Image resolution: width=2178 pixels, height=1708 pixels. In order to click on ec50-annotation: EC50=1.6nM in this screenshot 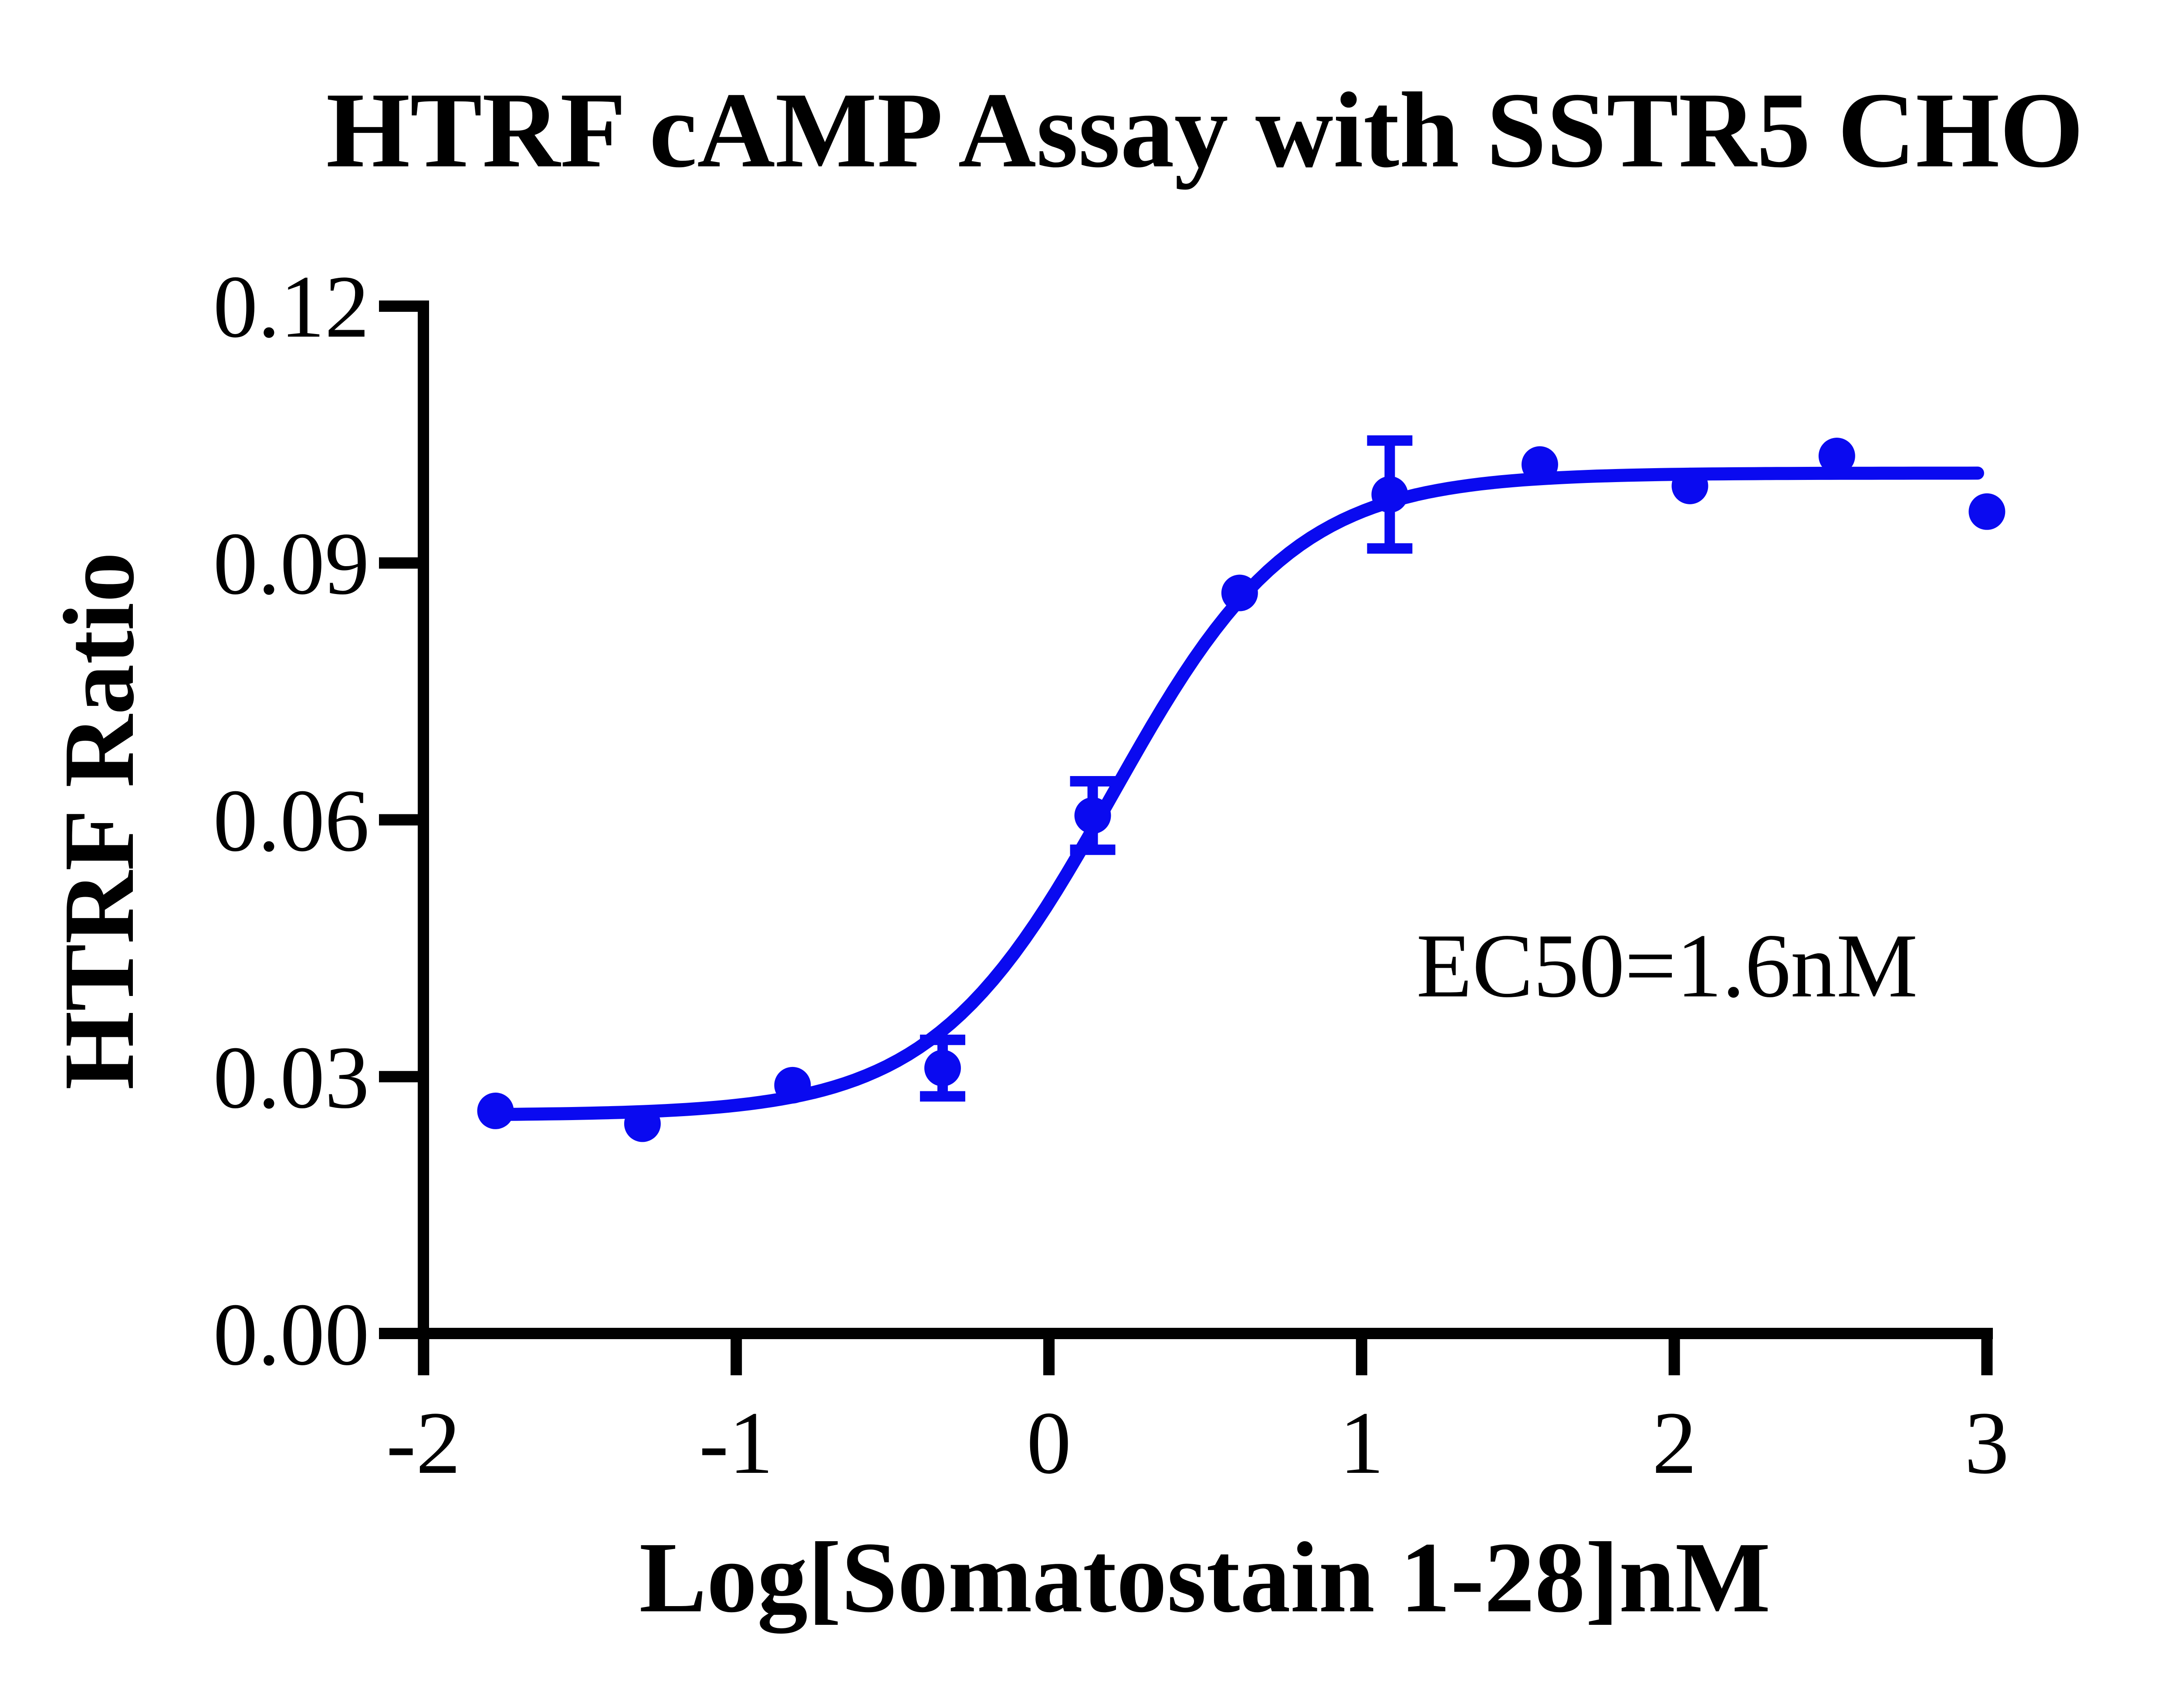, I will do `click(1667, 965)`.